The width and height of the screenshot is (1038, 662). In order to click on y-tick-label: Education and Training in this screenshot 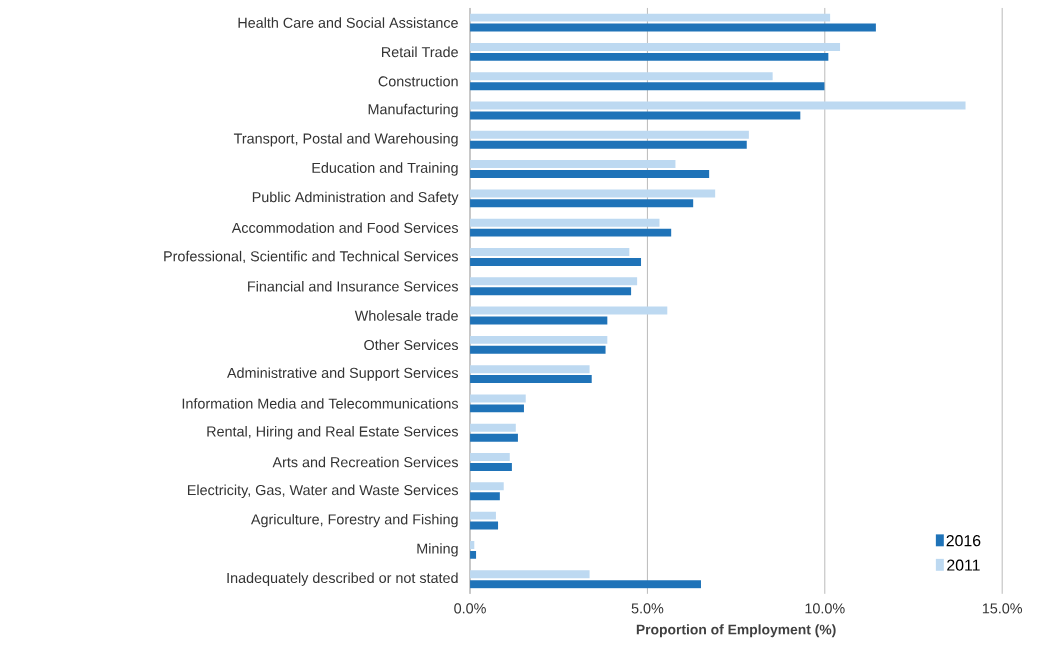, I will do `click(385, 169)`.